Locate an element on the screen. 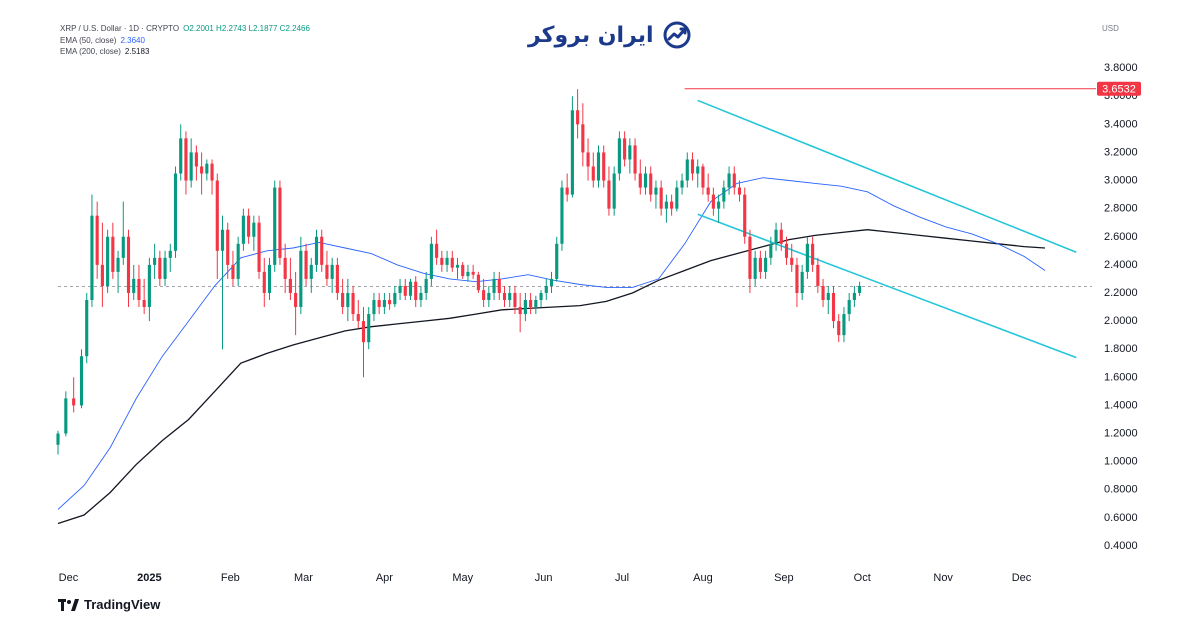  y-tick-label: 1.0000 is located at coordinates (1121, 462).